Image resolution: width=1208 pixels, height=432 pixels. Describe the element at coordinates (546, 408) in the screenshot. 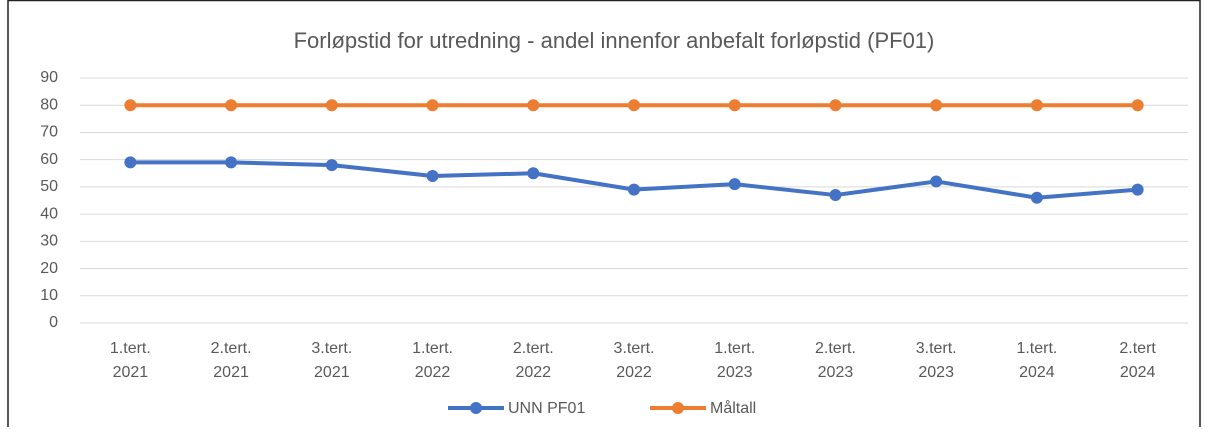

I see `legend-label: UNN PF01` at that location.